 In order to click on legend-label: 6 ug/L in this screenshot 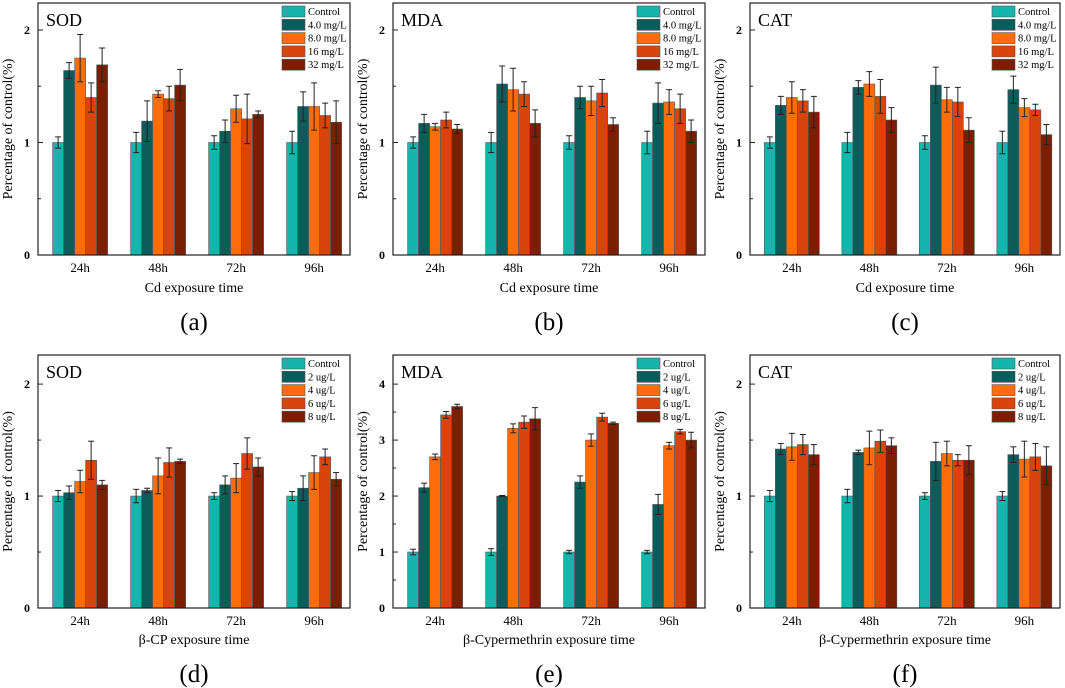, I will do `click(677, 404)`.